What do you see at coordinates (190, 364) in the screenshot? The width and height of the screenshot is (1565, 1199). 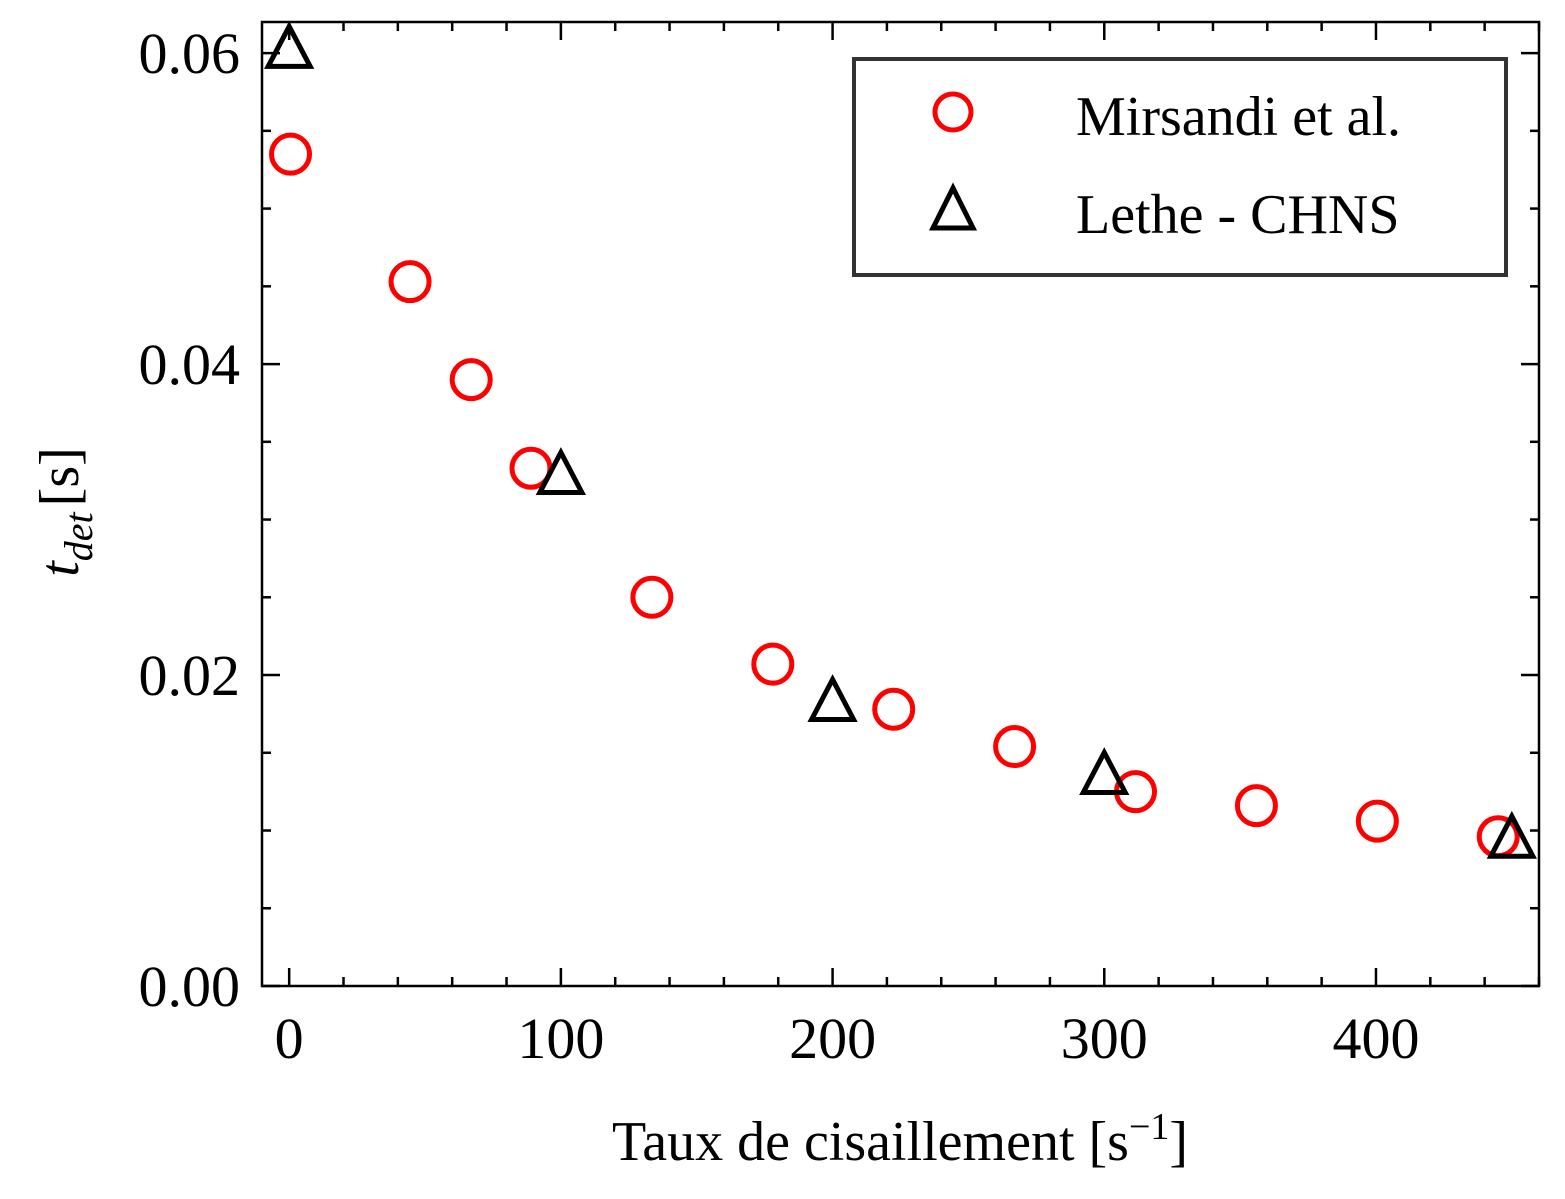 I see `y-tick-label: 0.04` at bounding box center [190, 364].